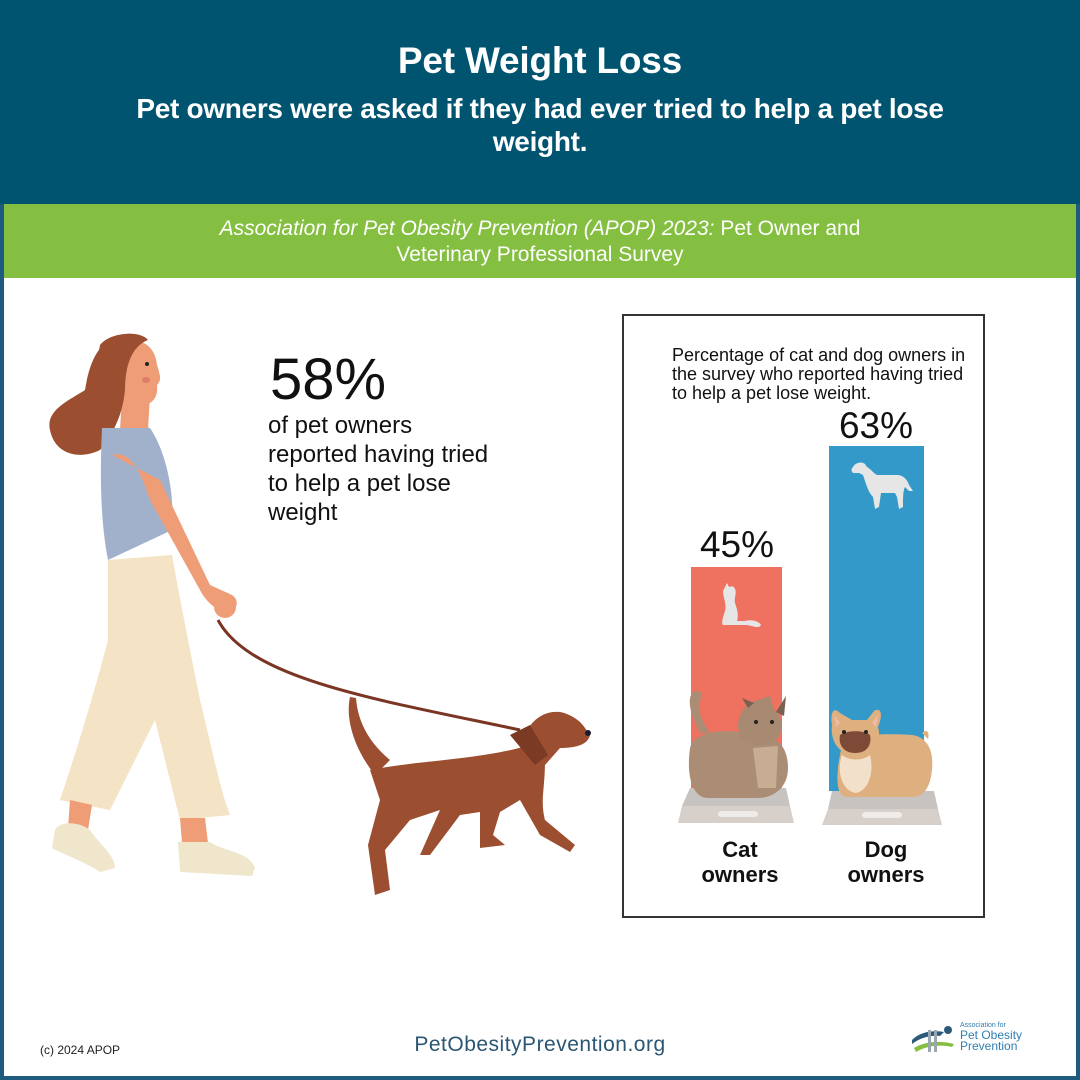 This screenshot has width=1080, height=1080. Describe the element at coordinates (787, 228) in the screenshot. I see `source-survey: Pet Owner and` at that location.